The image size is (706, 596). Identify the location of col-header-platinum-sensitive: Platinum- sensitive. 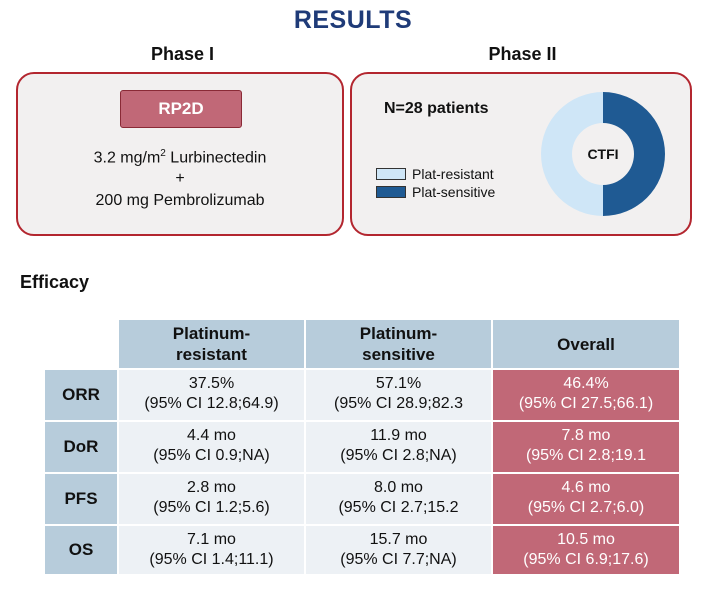
(398, 344).